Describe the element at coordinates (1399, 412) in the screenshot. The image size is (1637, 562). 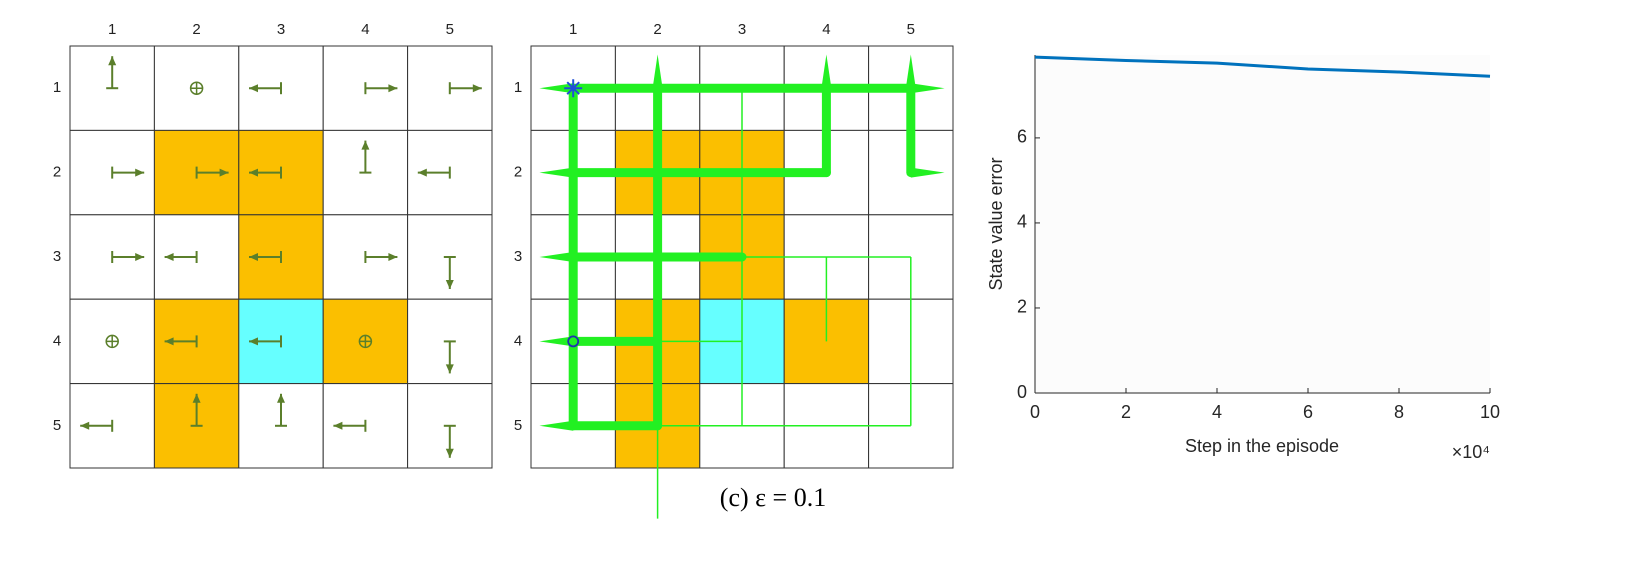
I see `x-tick-label: 8` at that location.